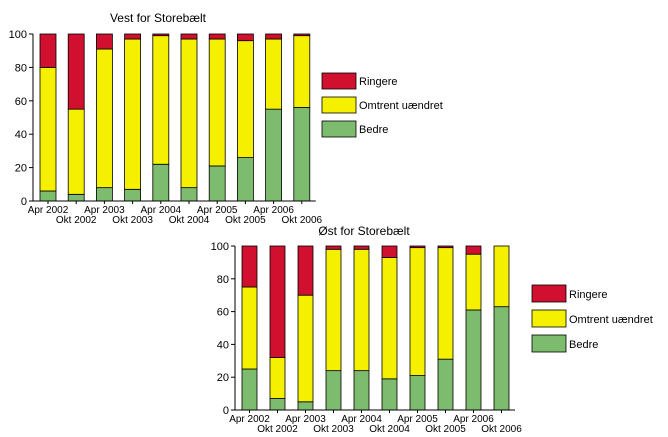 This screenshot has height=437, width=668. Describe the element at coordinates (401, 106) in the screenshot. I see `legend-label: Omtrent uændret` at that location.